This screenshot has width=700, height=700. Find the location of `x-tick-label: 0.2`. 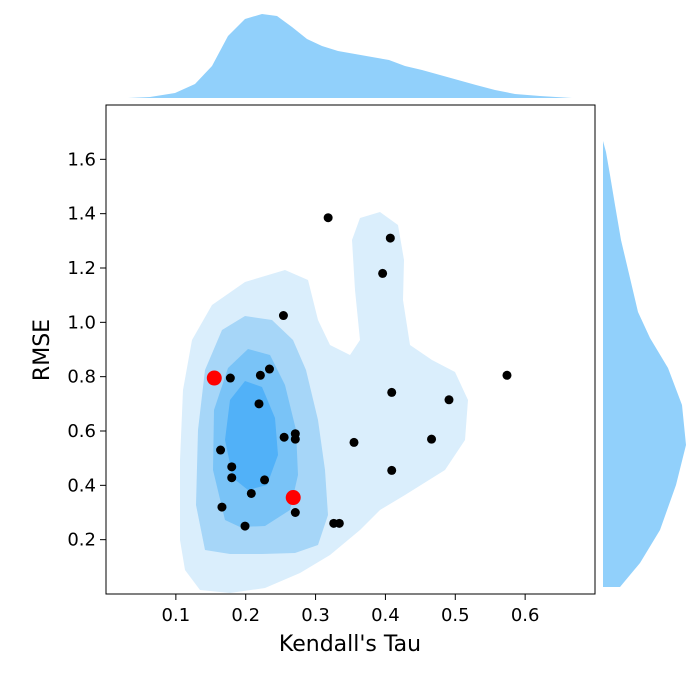

x-tick-label: 0.2 is located at coordinates (245, 615).